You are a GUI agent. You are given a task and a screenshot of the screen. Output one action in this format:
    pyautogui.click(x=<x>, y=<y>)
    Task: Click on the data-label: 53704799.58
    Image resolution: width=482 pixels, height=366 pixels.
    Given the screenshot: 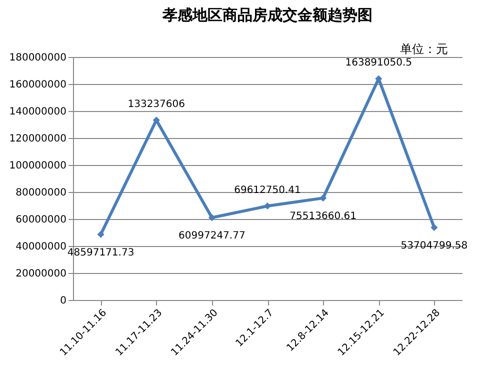 What is the action you would take?
    pyautogui.click(x=434, y=246)
    